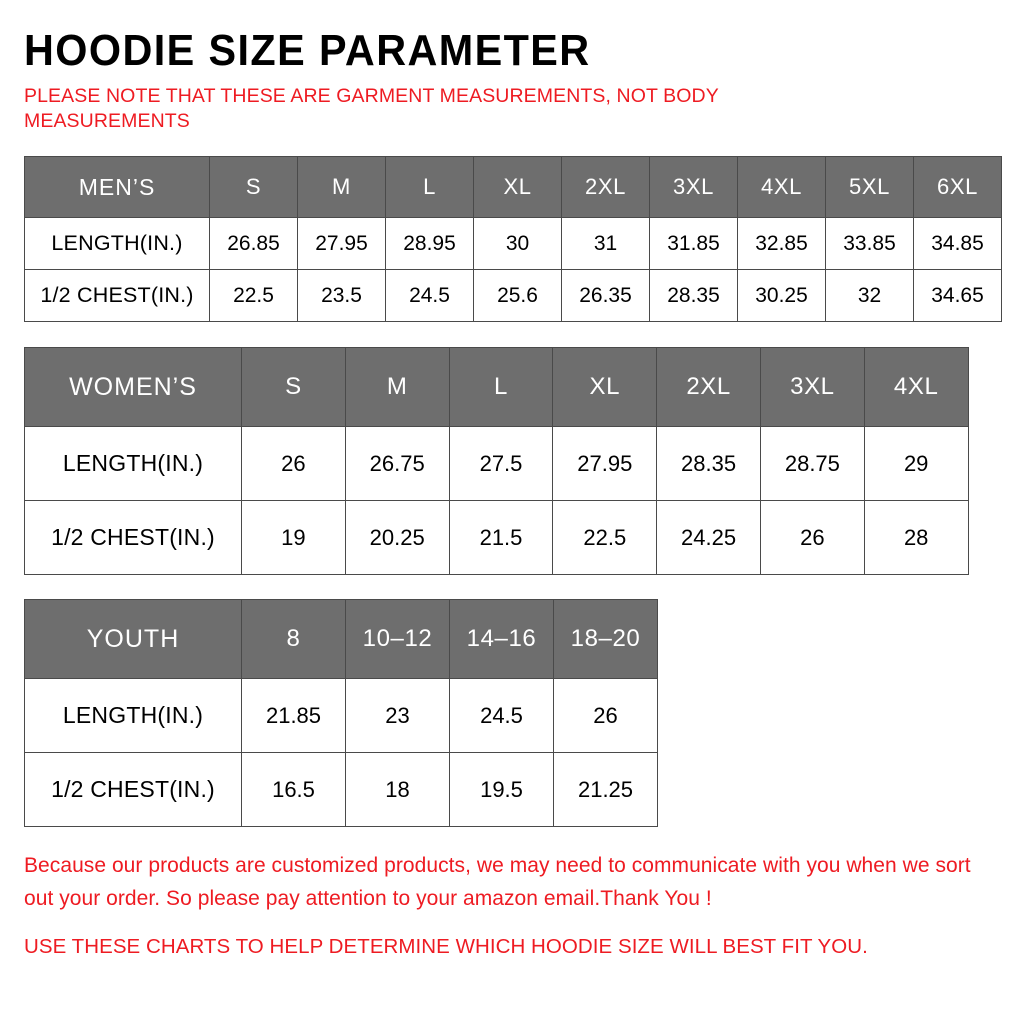 This screenshot has height=1024, width=1024. What do you see at coordinates (605, 295) in the screenshot?
I see `cell: 26.35` at bounding box center [605, 295].